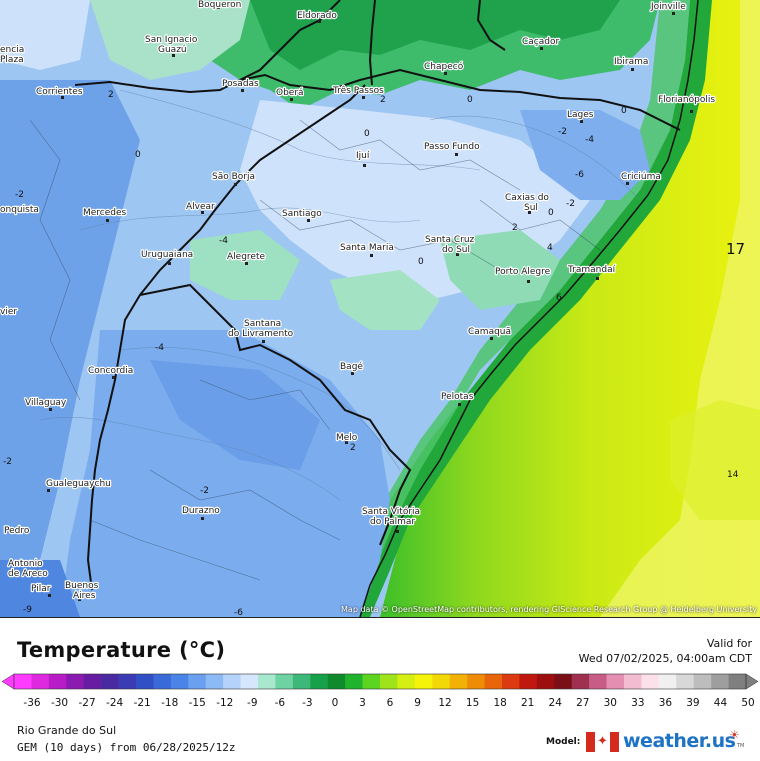  I want to click on city-joinville: Joinville, so click(668, 8).